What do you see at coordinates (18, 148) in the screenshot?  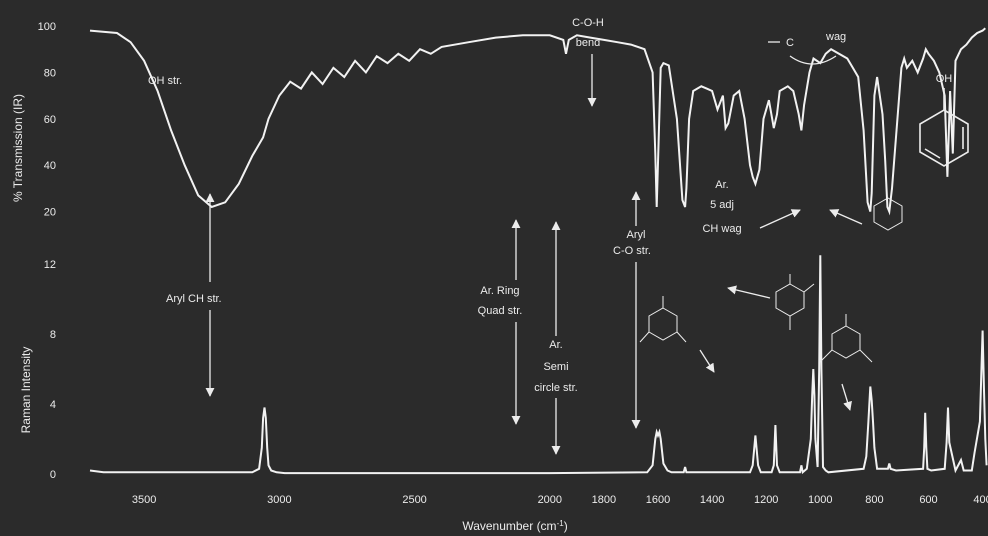 I see `ir-y-axis-label: % Transmission (IR)` at bounding box center [18, 148].